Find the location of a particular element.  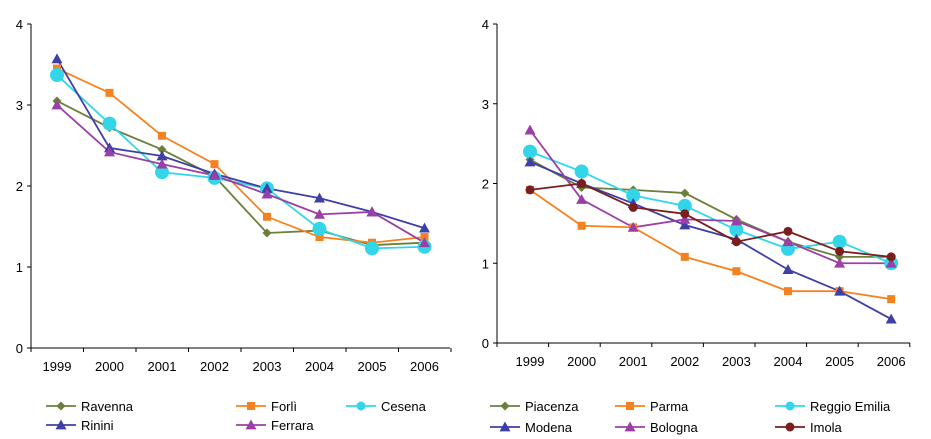

legend-item: Reggio Emilia is located at coordinates (833, 406).